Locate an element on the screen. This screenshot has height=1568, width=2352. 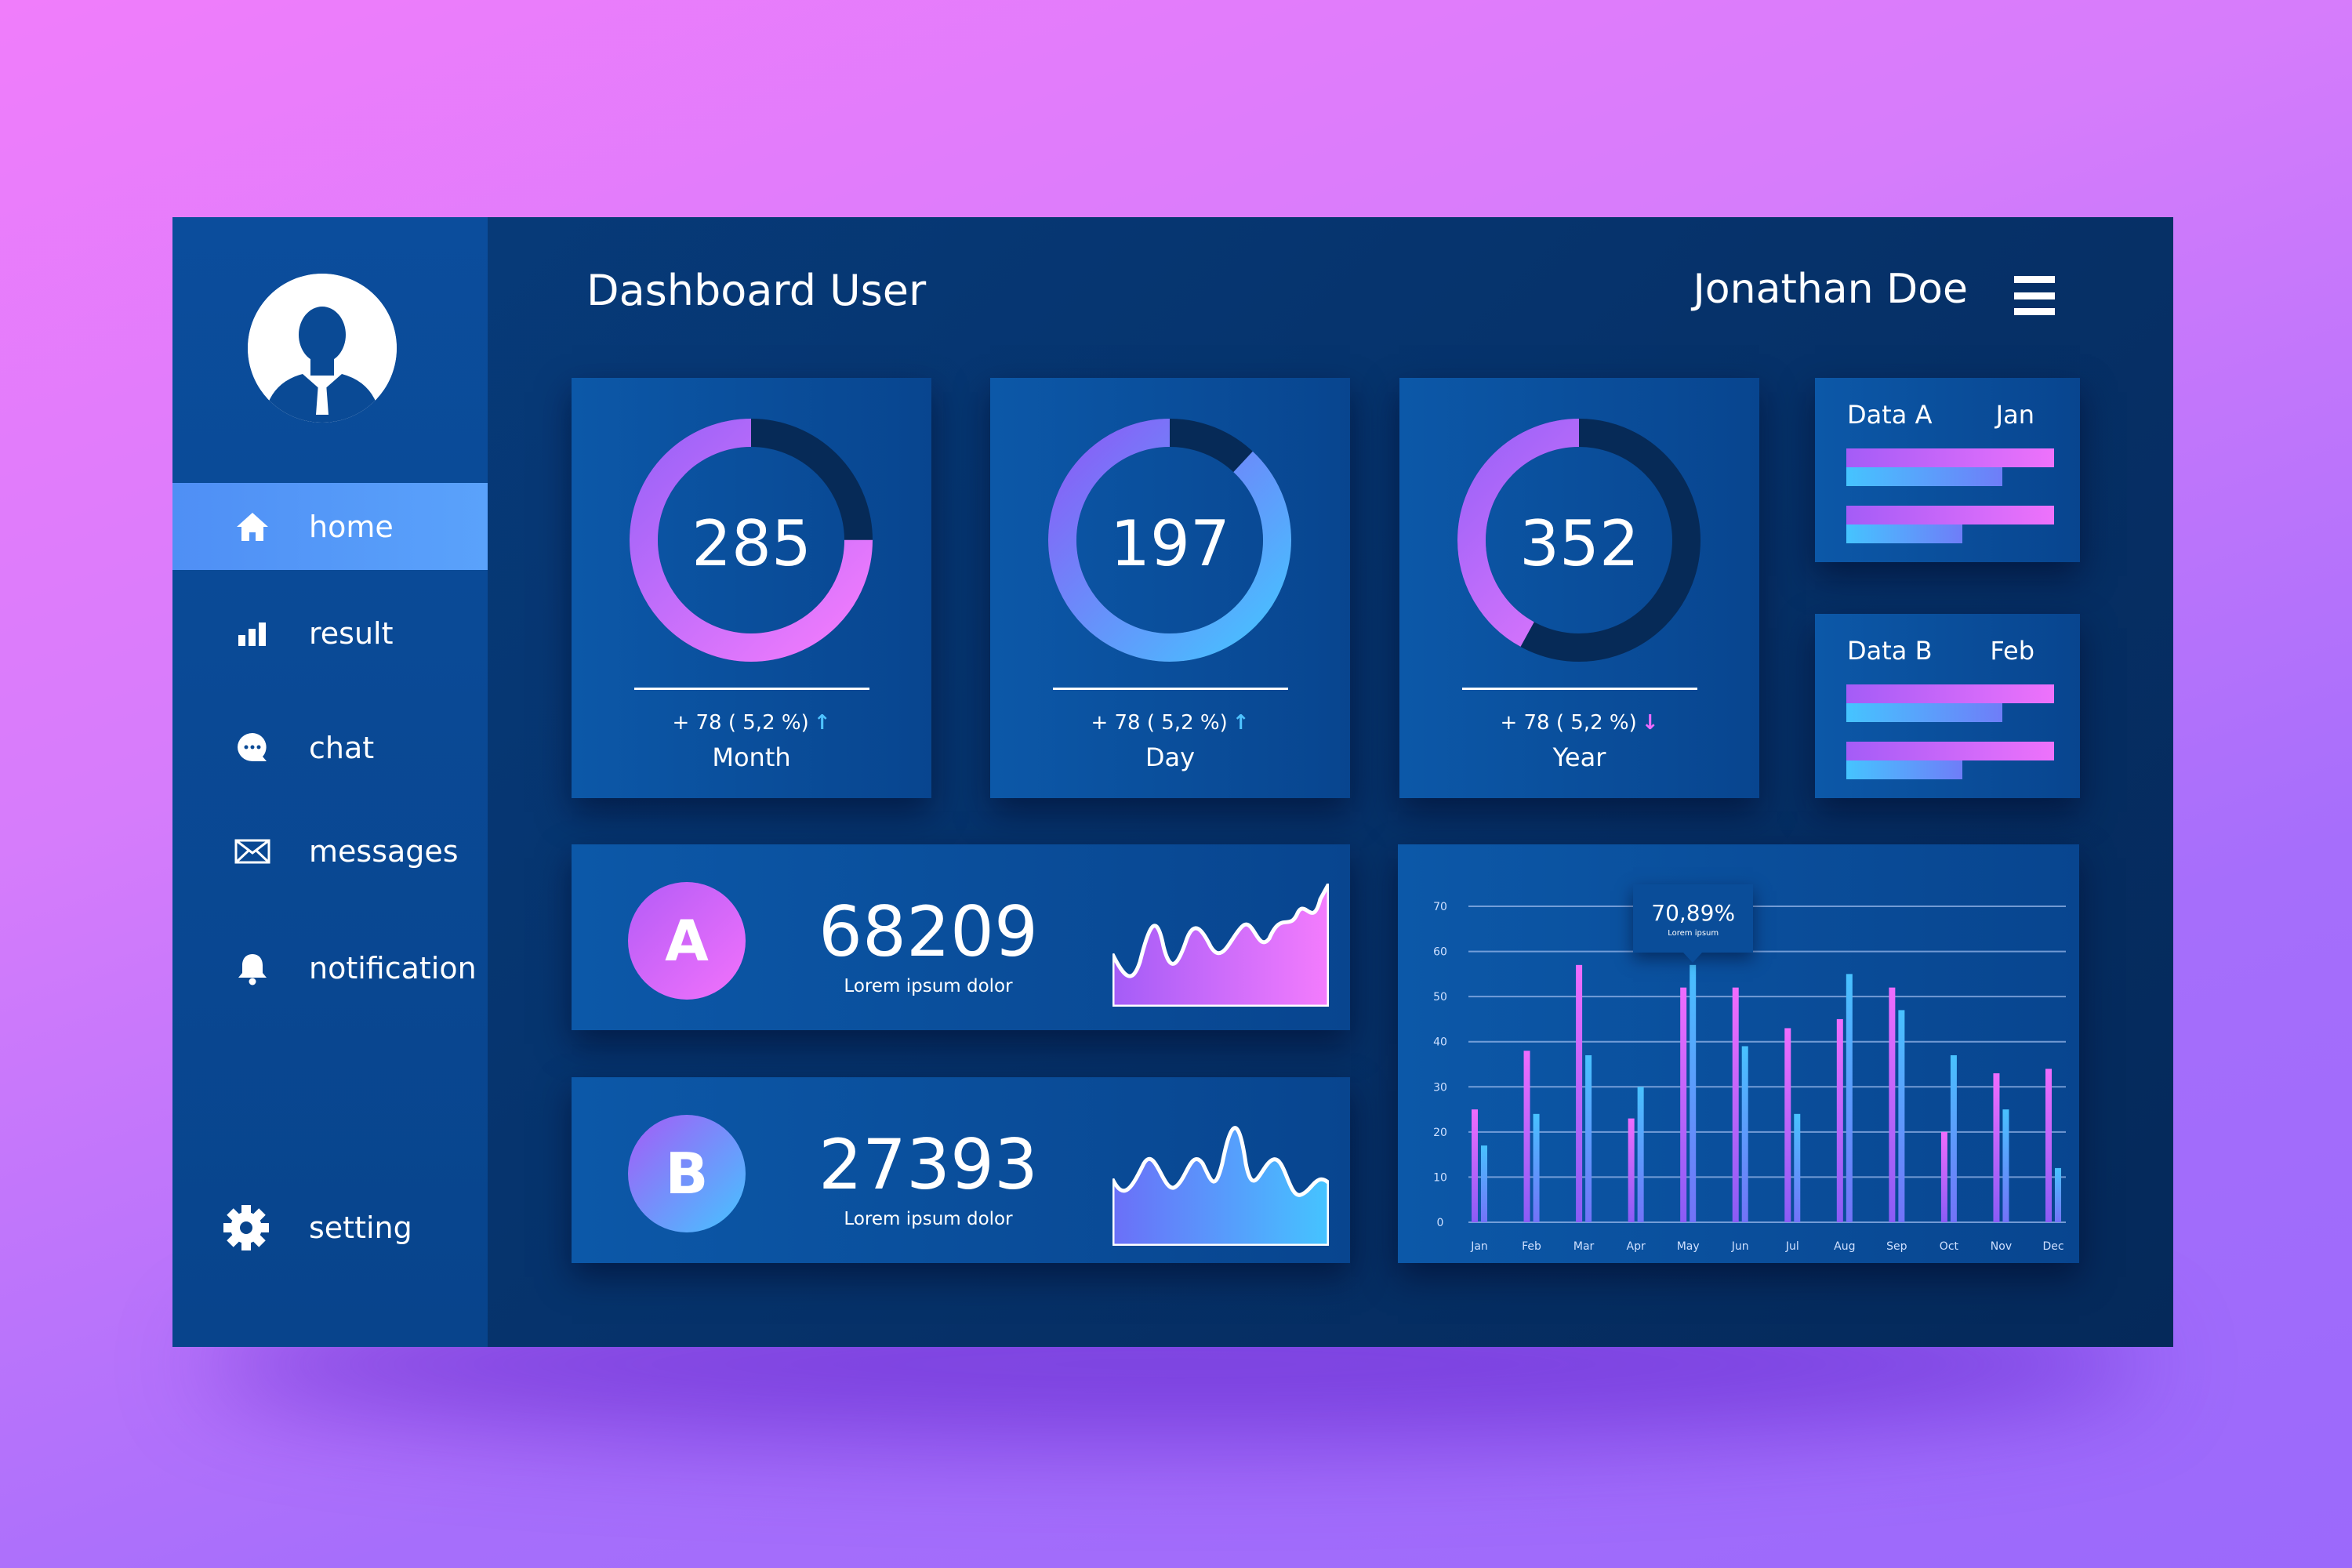
stat-card-month: 285 + 78 ( 5,2 %) ↑ Month is located at coordinates (751, 588).